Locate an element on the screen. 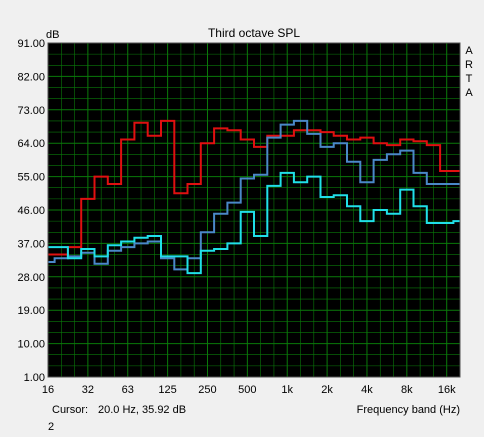  x-tick-label: 16k is located at coordinates (447, 390).